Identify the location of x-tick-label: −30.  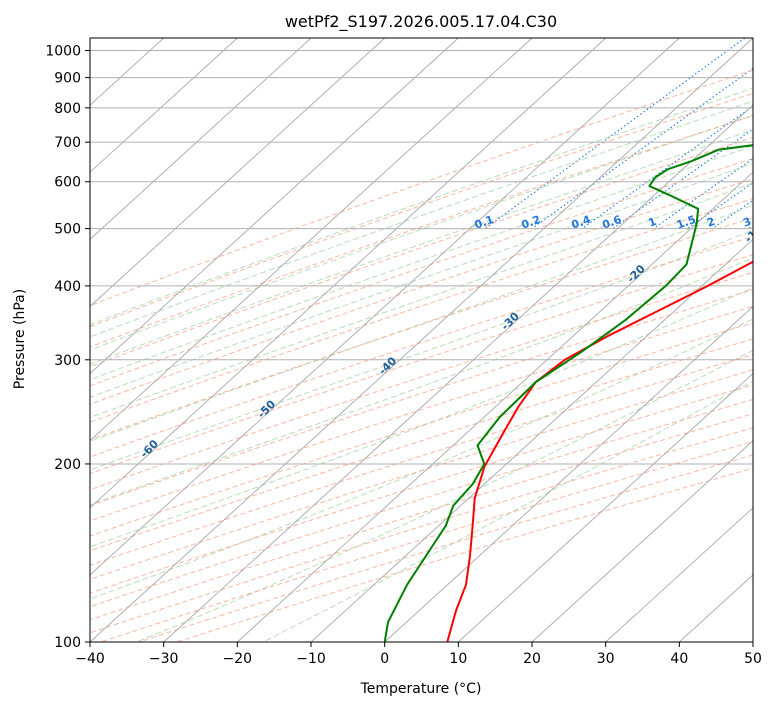
(164, 659).